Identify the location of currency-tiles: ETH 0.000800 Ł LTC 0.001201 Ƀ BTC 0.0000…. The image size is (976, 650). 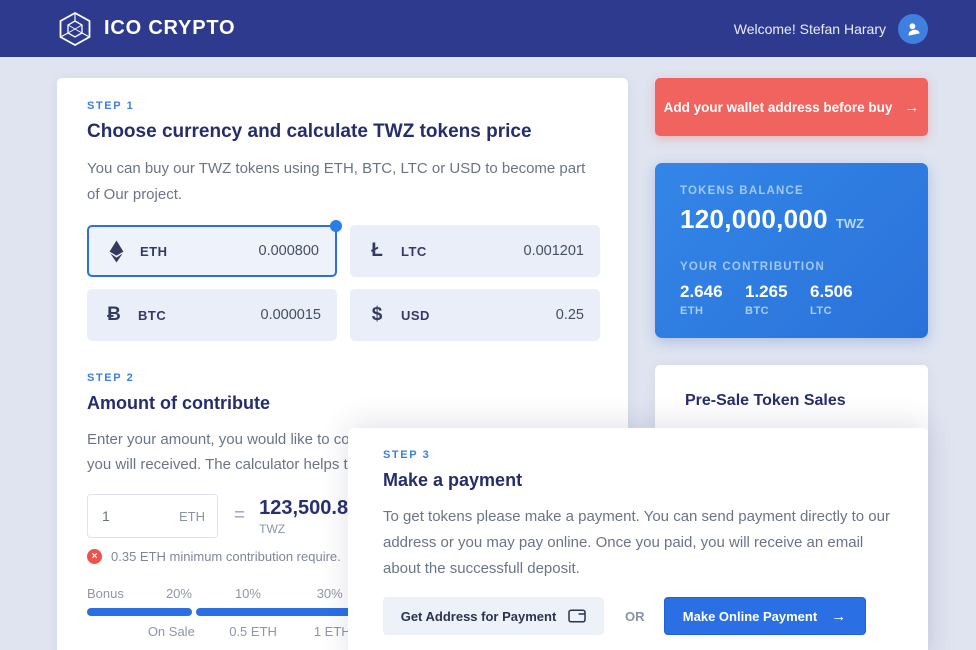
(343, 280).